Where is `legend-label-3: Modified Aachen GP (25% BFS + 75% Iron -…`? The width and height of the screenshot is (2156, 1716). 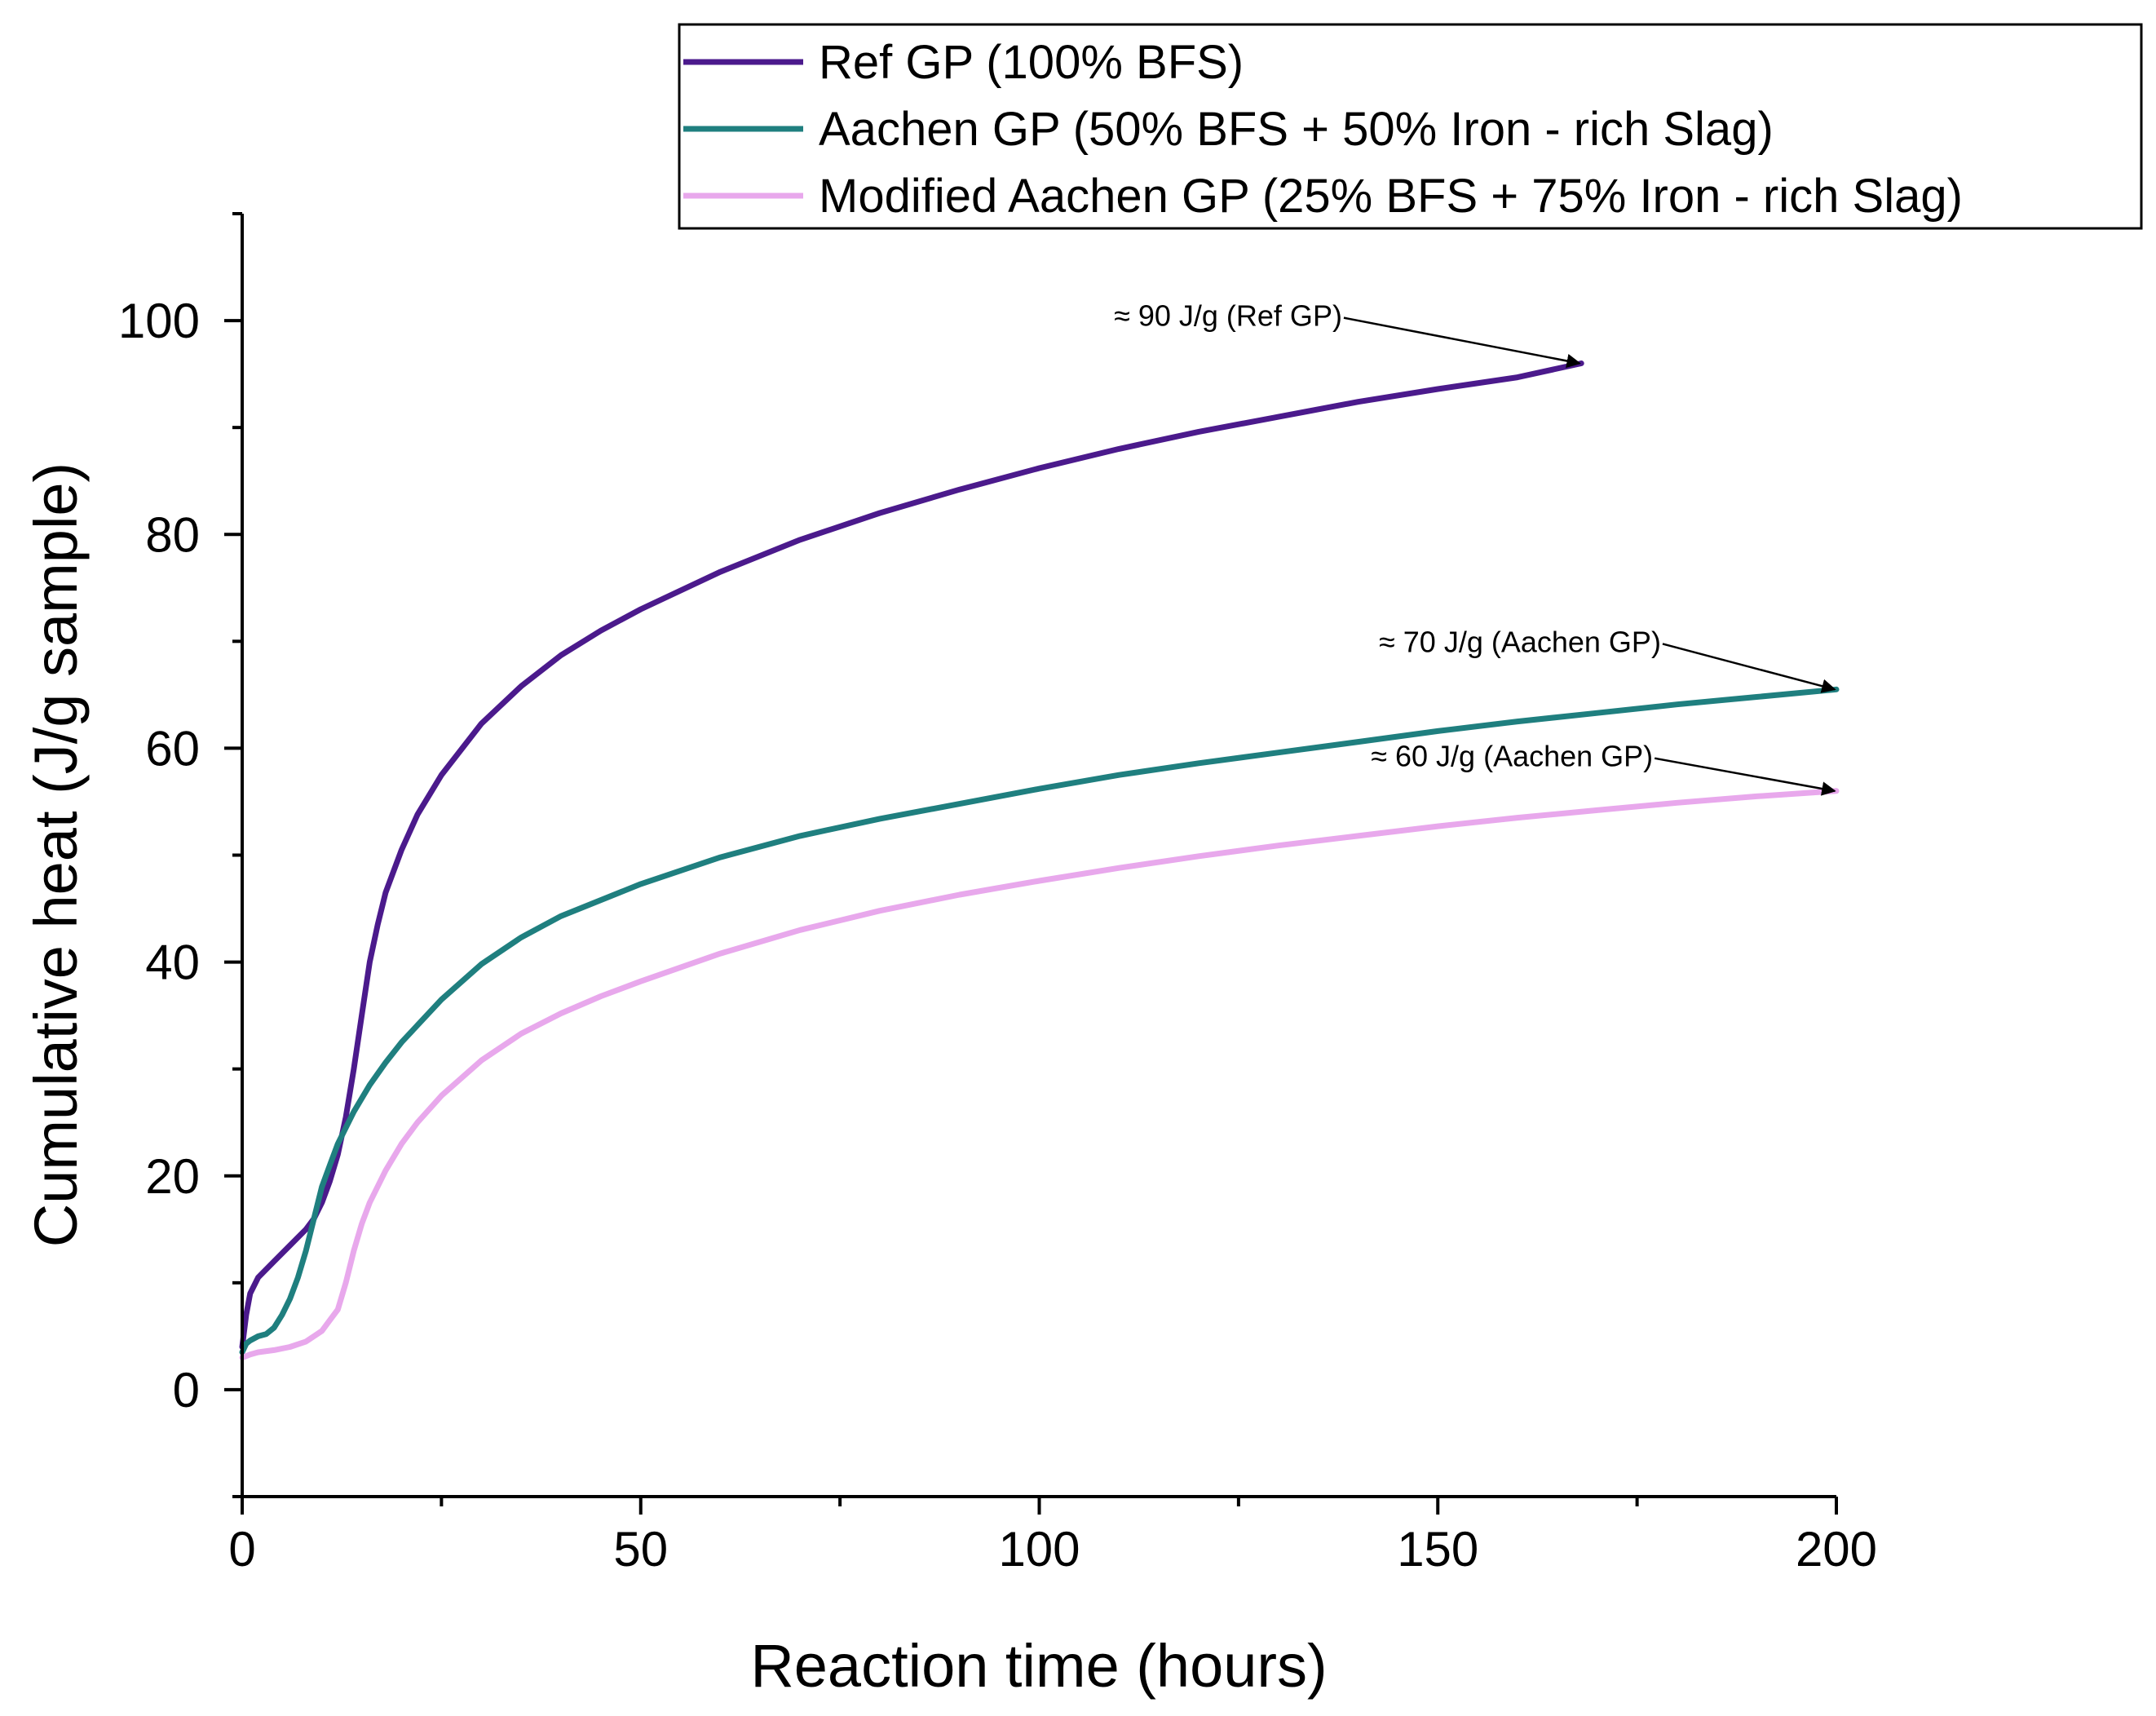 legend-label-3: Modified Aachen GP (25% BFS + 75% Iron -… is located at coordinates (1391, 196).